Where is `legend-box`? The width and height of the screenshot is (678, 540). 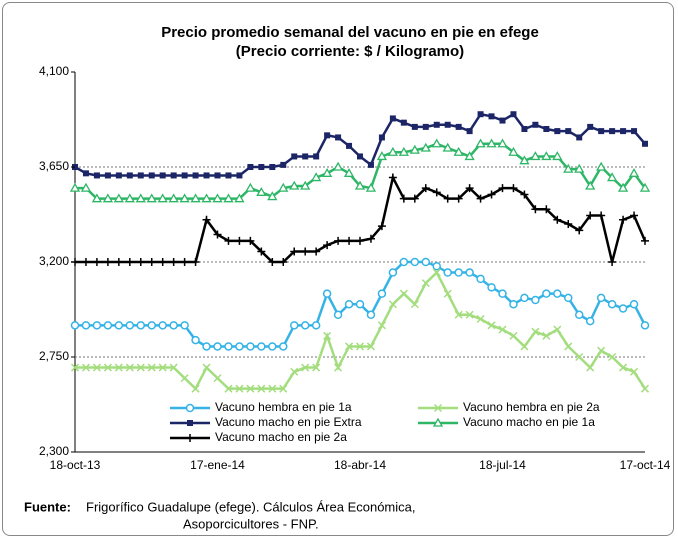
legend-box is located at coordinates (404, 423).